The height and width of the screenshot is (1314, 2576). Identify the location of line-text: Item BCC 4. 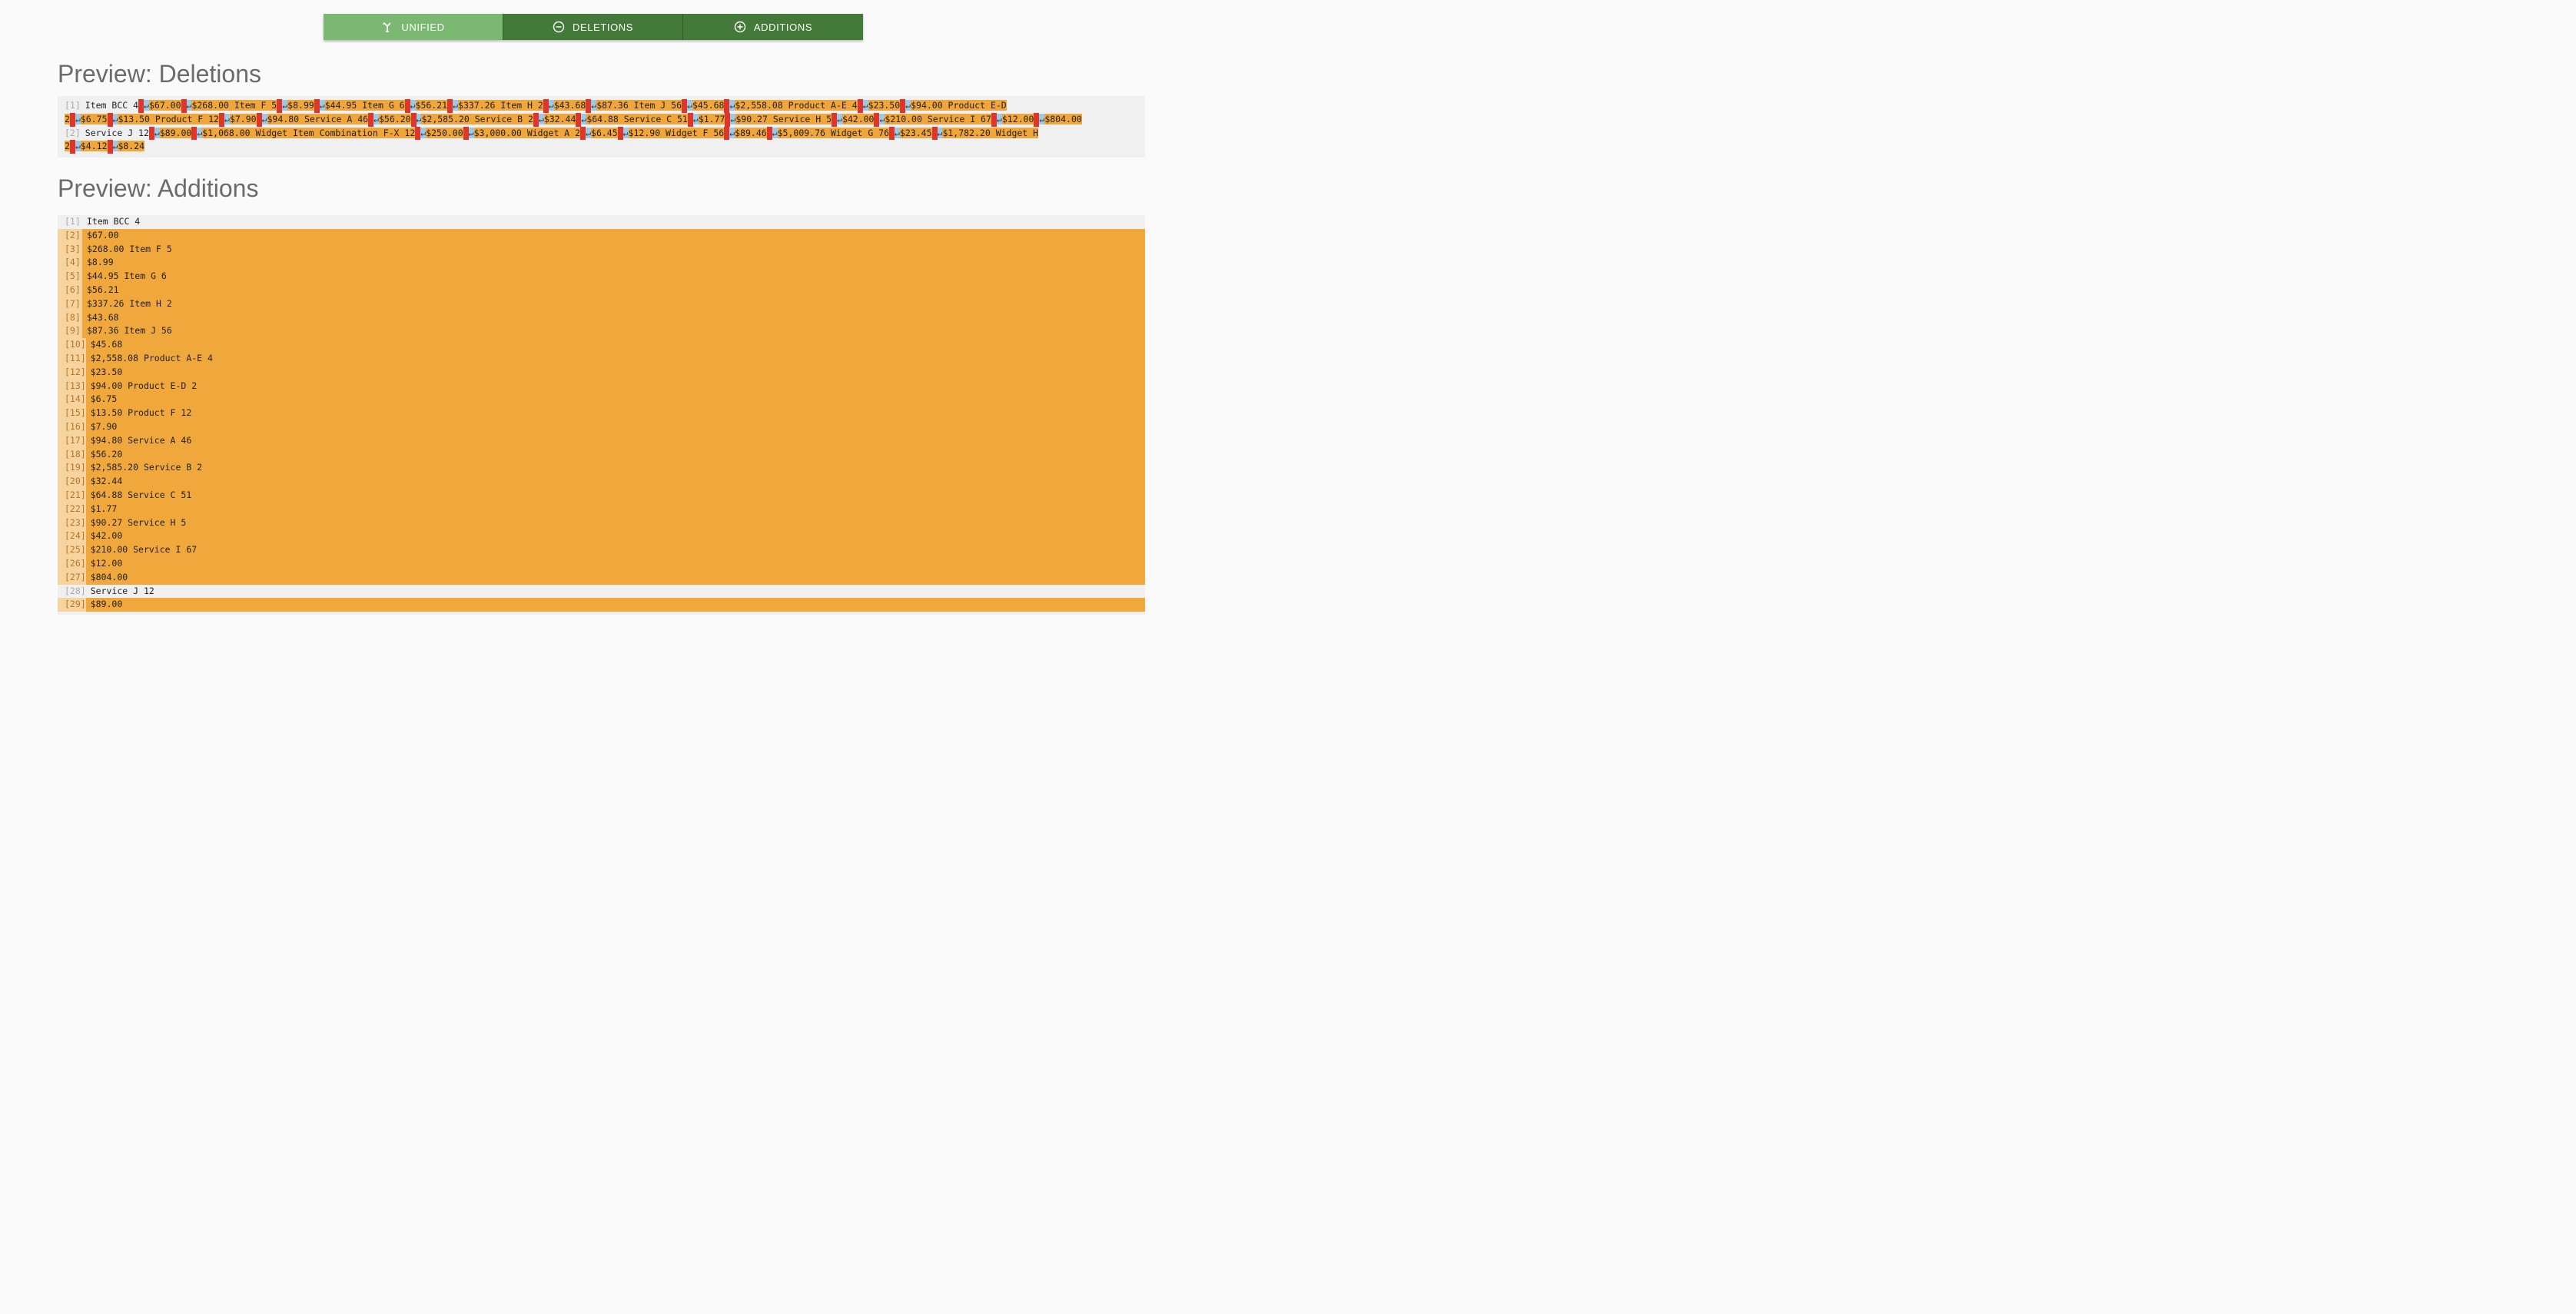
(112, 105).